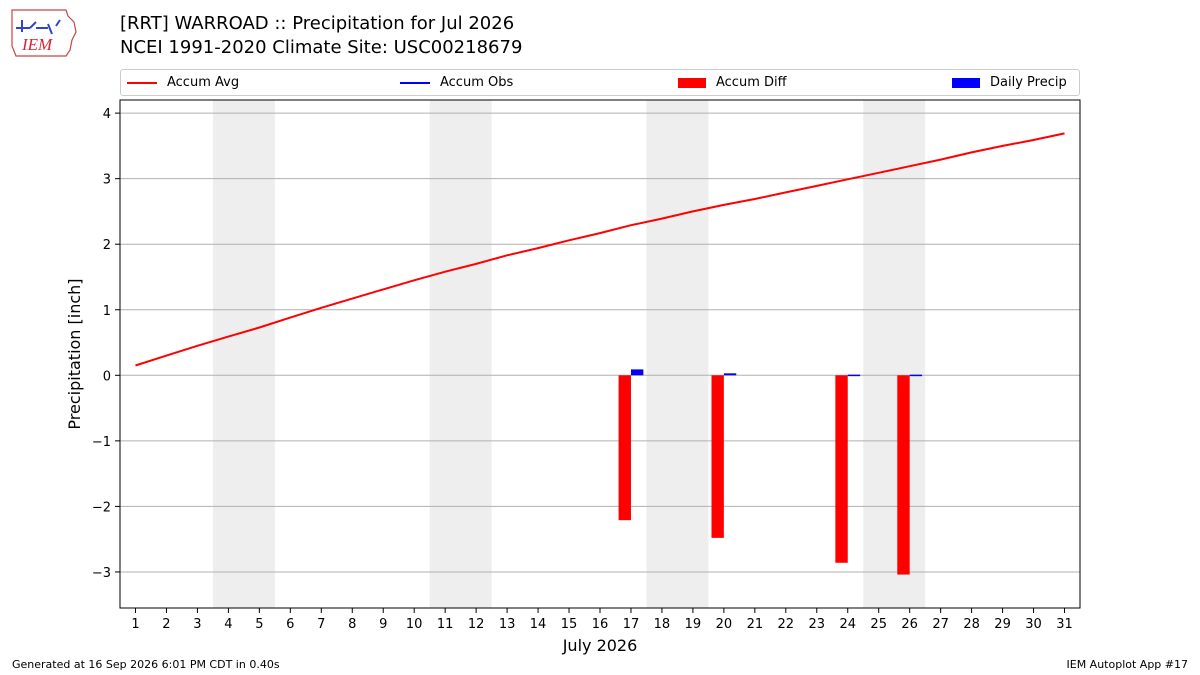  What do you see at coordinates (37, 44) in the screenshot?
I see `logo-text: IEM` at bounding box center [37, 44].